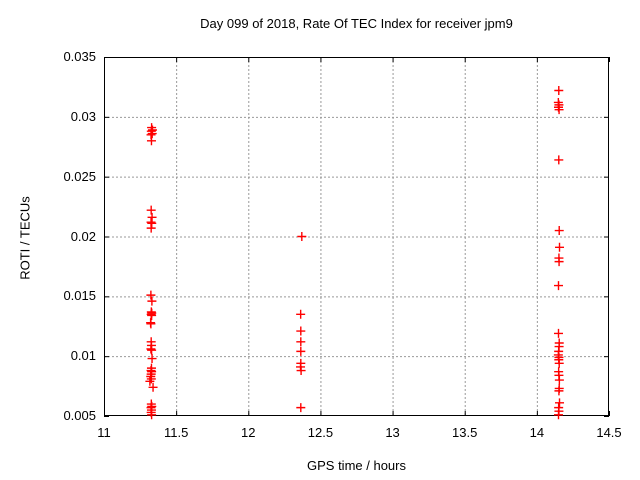  Describe the element at coordinates (392, 432) in the screenshot. I see `x-tick-label: 13` at that location.